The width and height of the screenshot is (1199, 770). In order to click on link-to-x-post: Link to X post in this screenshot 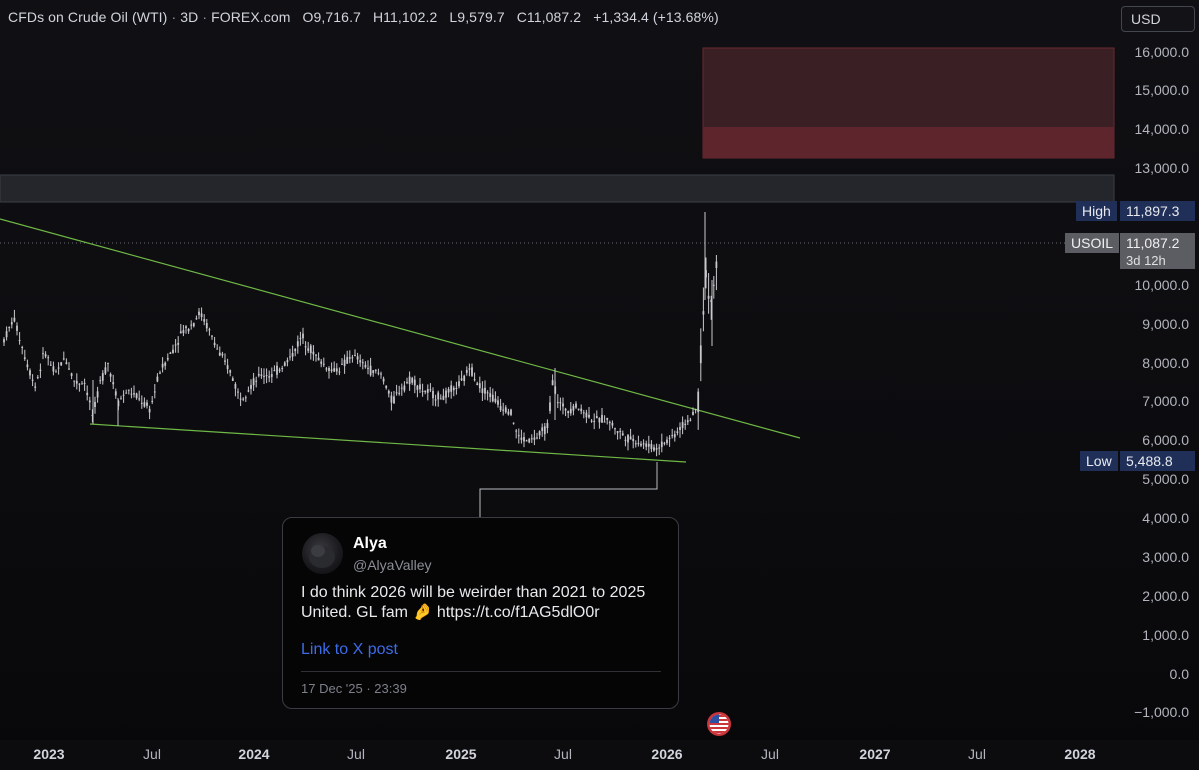, I will do `click(349, 649)`.